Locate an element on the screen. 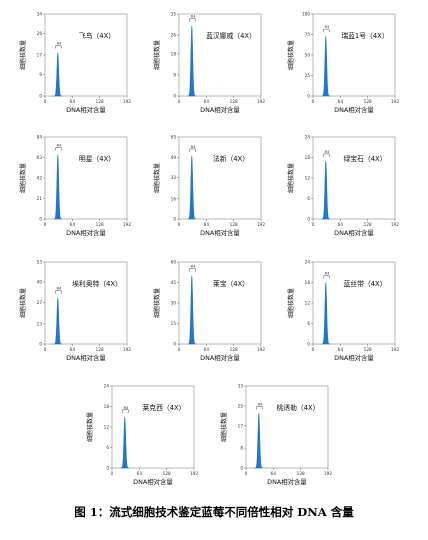  panel-title: 蓝丝带（4X） is located at coordinates (365, 283).